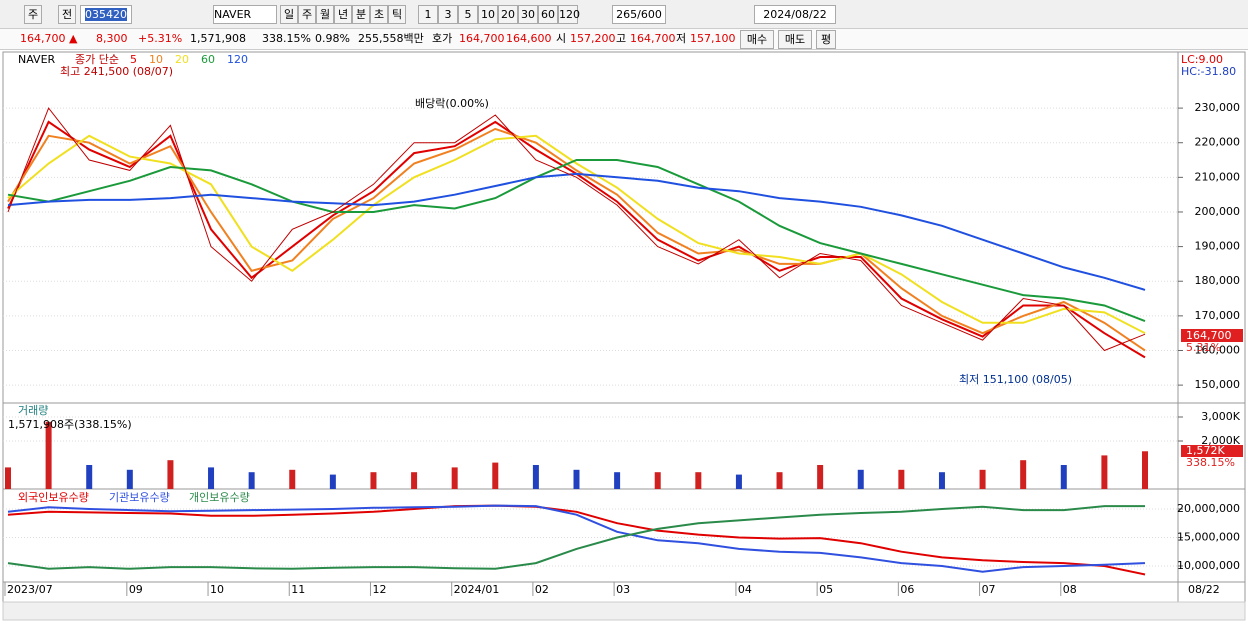 The width and height of the screenshot is (1248, 621). I want to click on code: 035420, so click(106, 14).